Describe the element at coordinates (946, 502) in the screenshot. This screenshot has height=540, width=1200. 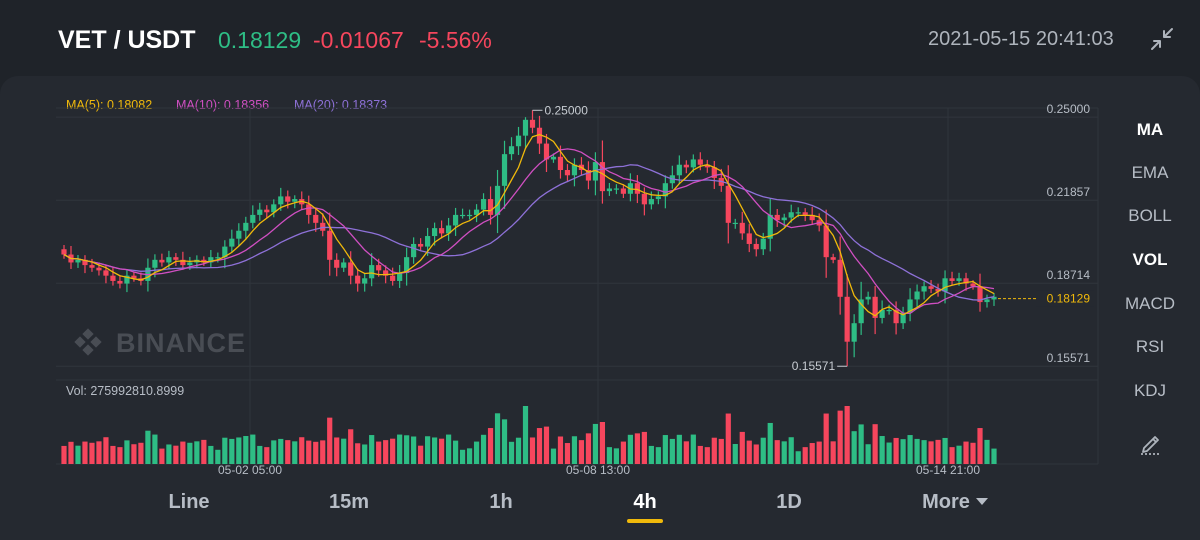
I see `timeframe-more: More` at that location.